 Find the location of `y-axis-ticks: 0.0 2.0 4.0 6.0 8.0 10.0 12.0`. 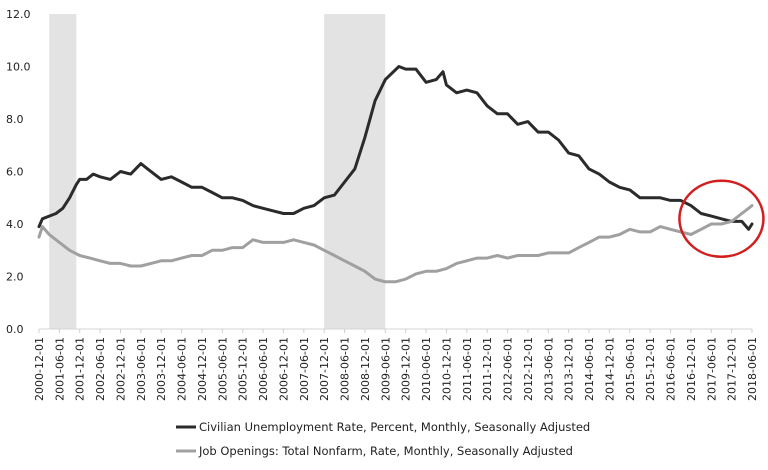

y-axis-ticks: 0.0 2.0 4.0 6.0 8.0 10.0 12.0 is located at coordinates (18, 172).